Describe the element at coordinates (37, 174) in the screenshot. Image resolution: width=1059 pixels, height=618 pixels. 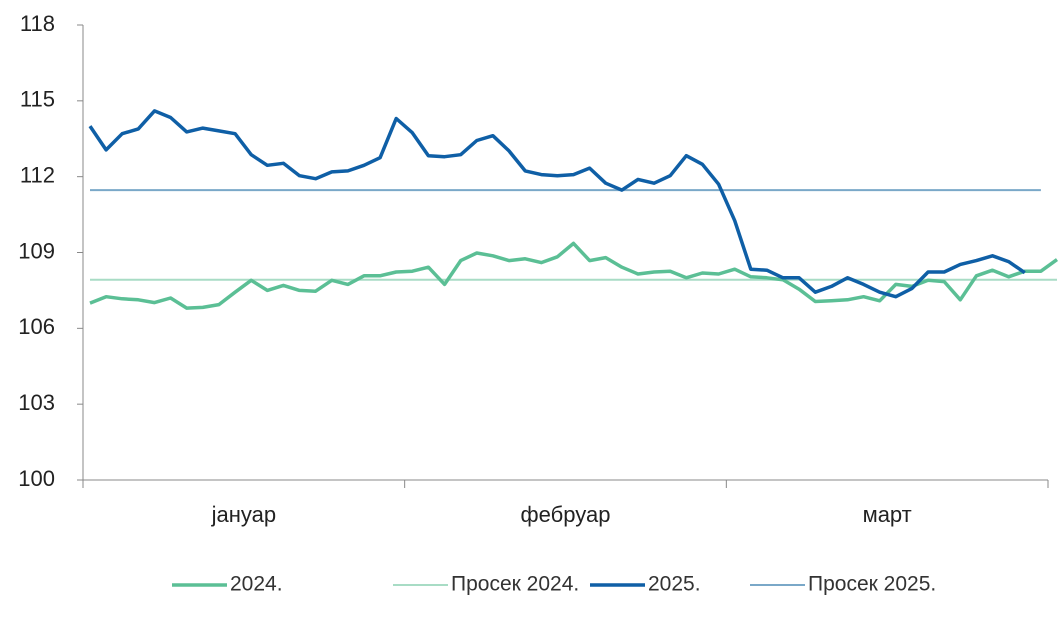
I see `y-tick-label: 112` at that location.